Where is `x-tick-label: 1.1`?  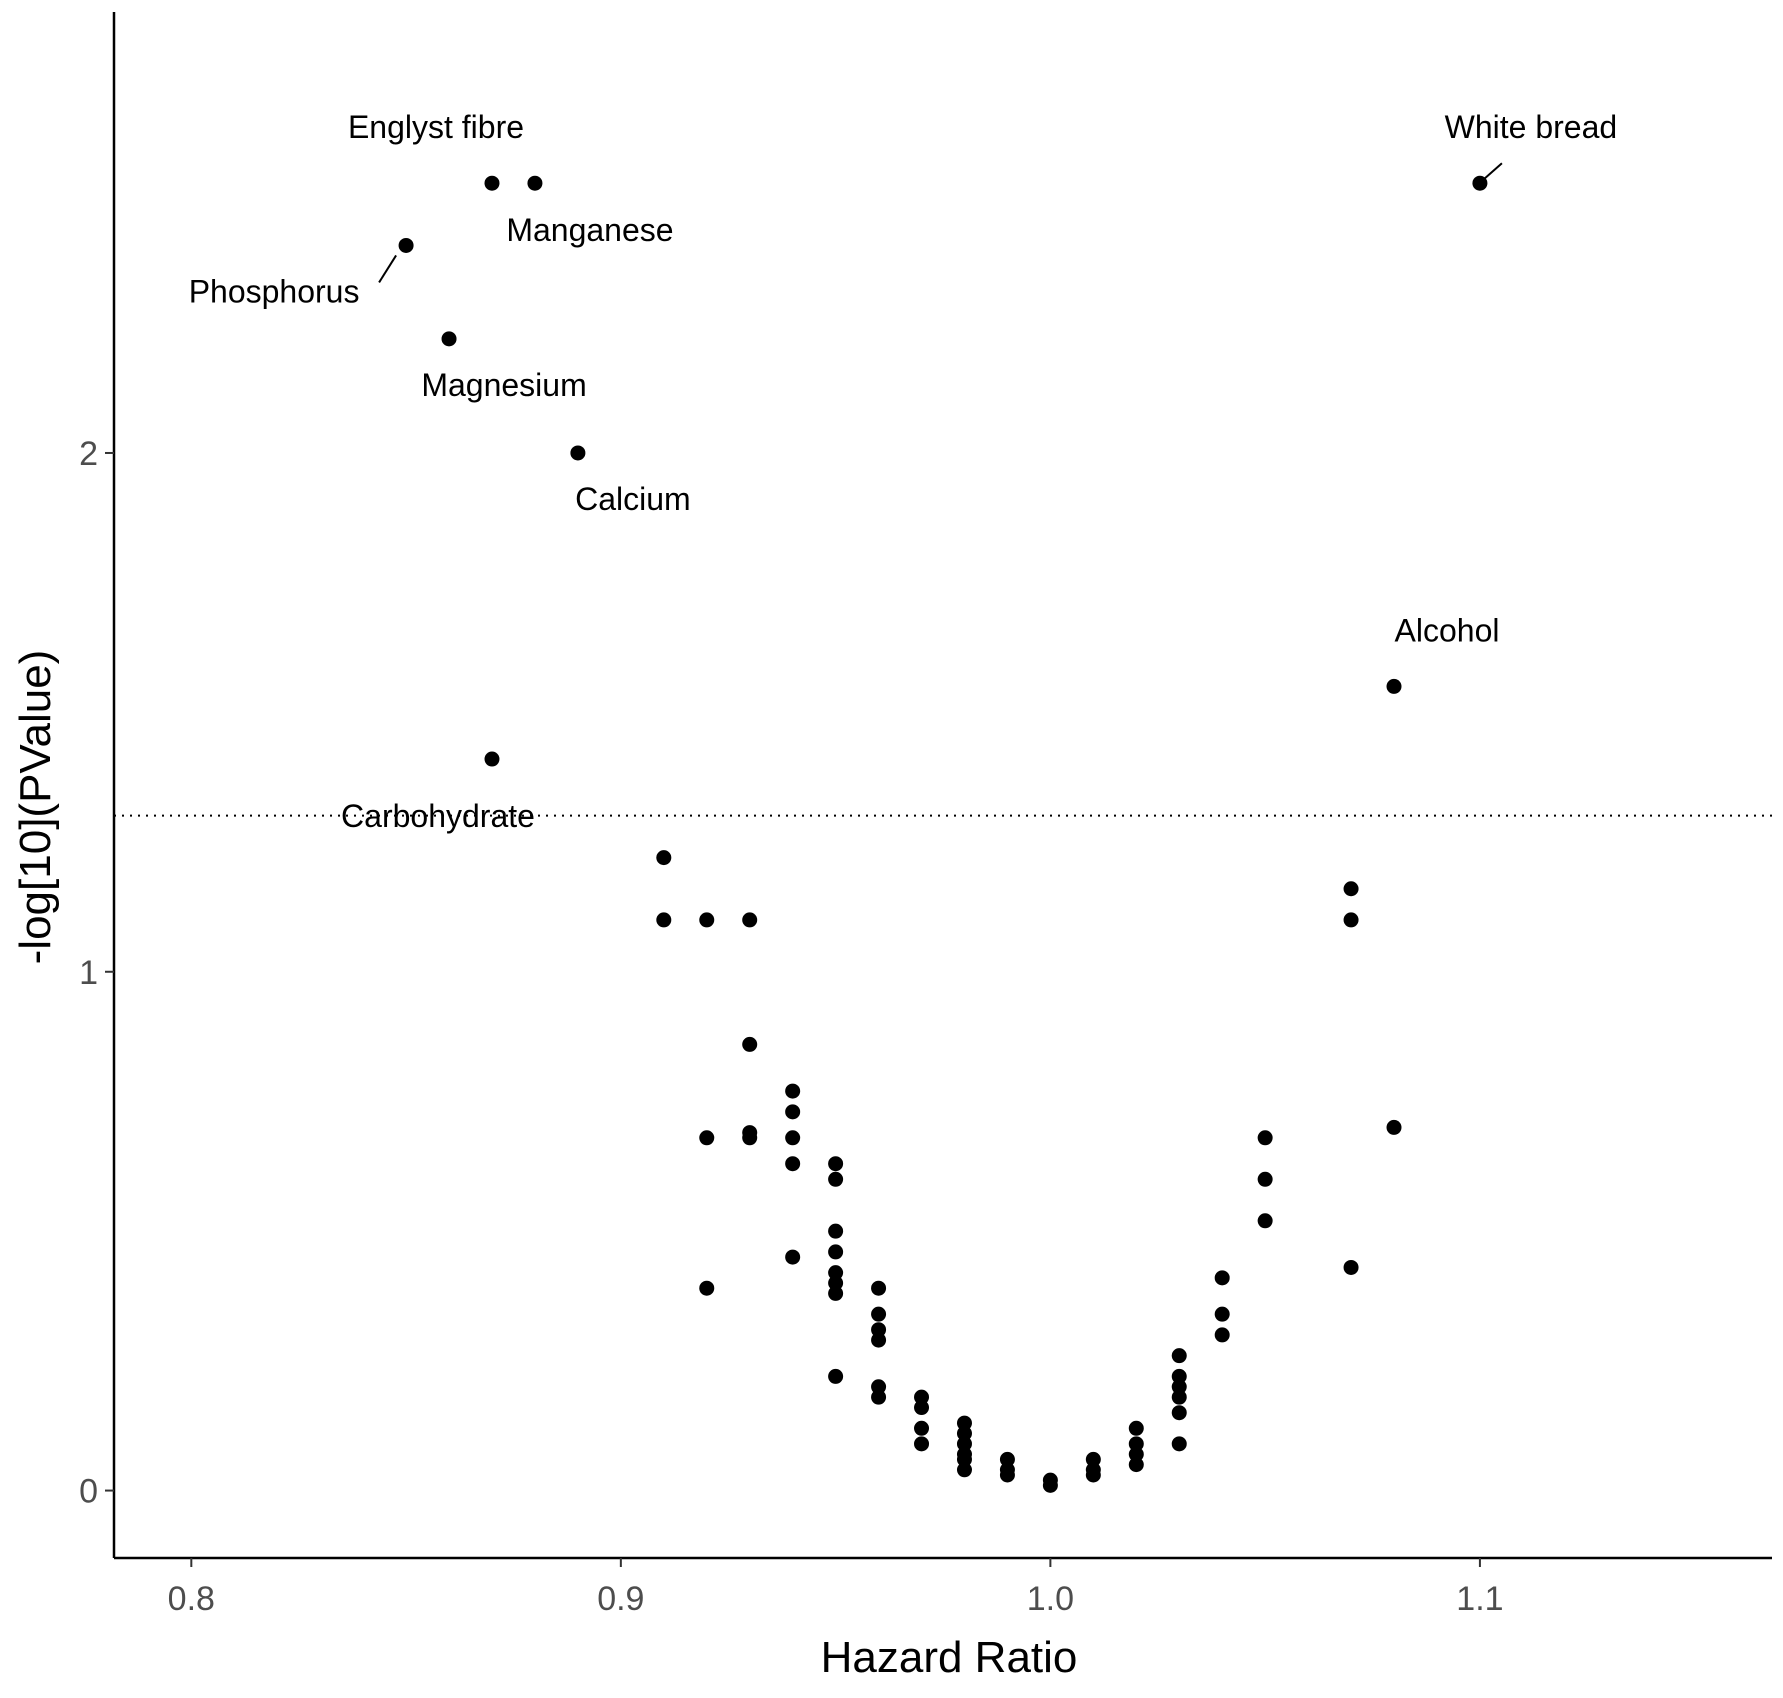
x-tick-label: 1.1 is located at coordinates (1479, 1599).